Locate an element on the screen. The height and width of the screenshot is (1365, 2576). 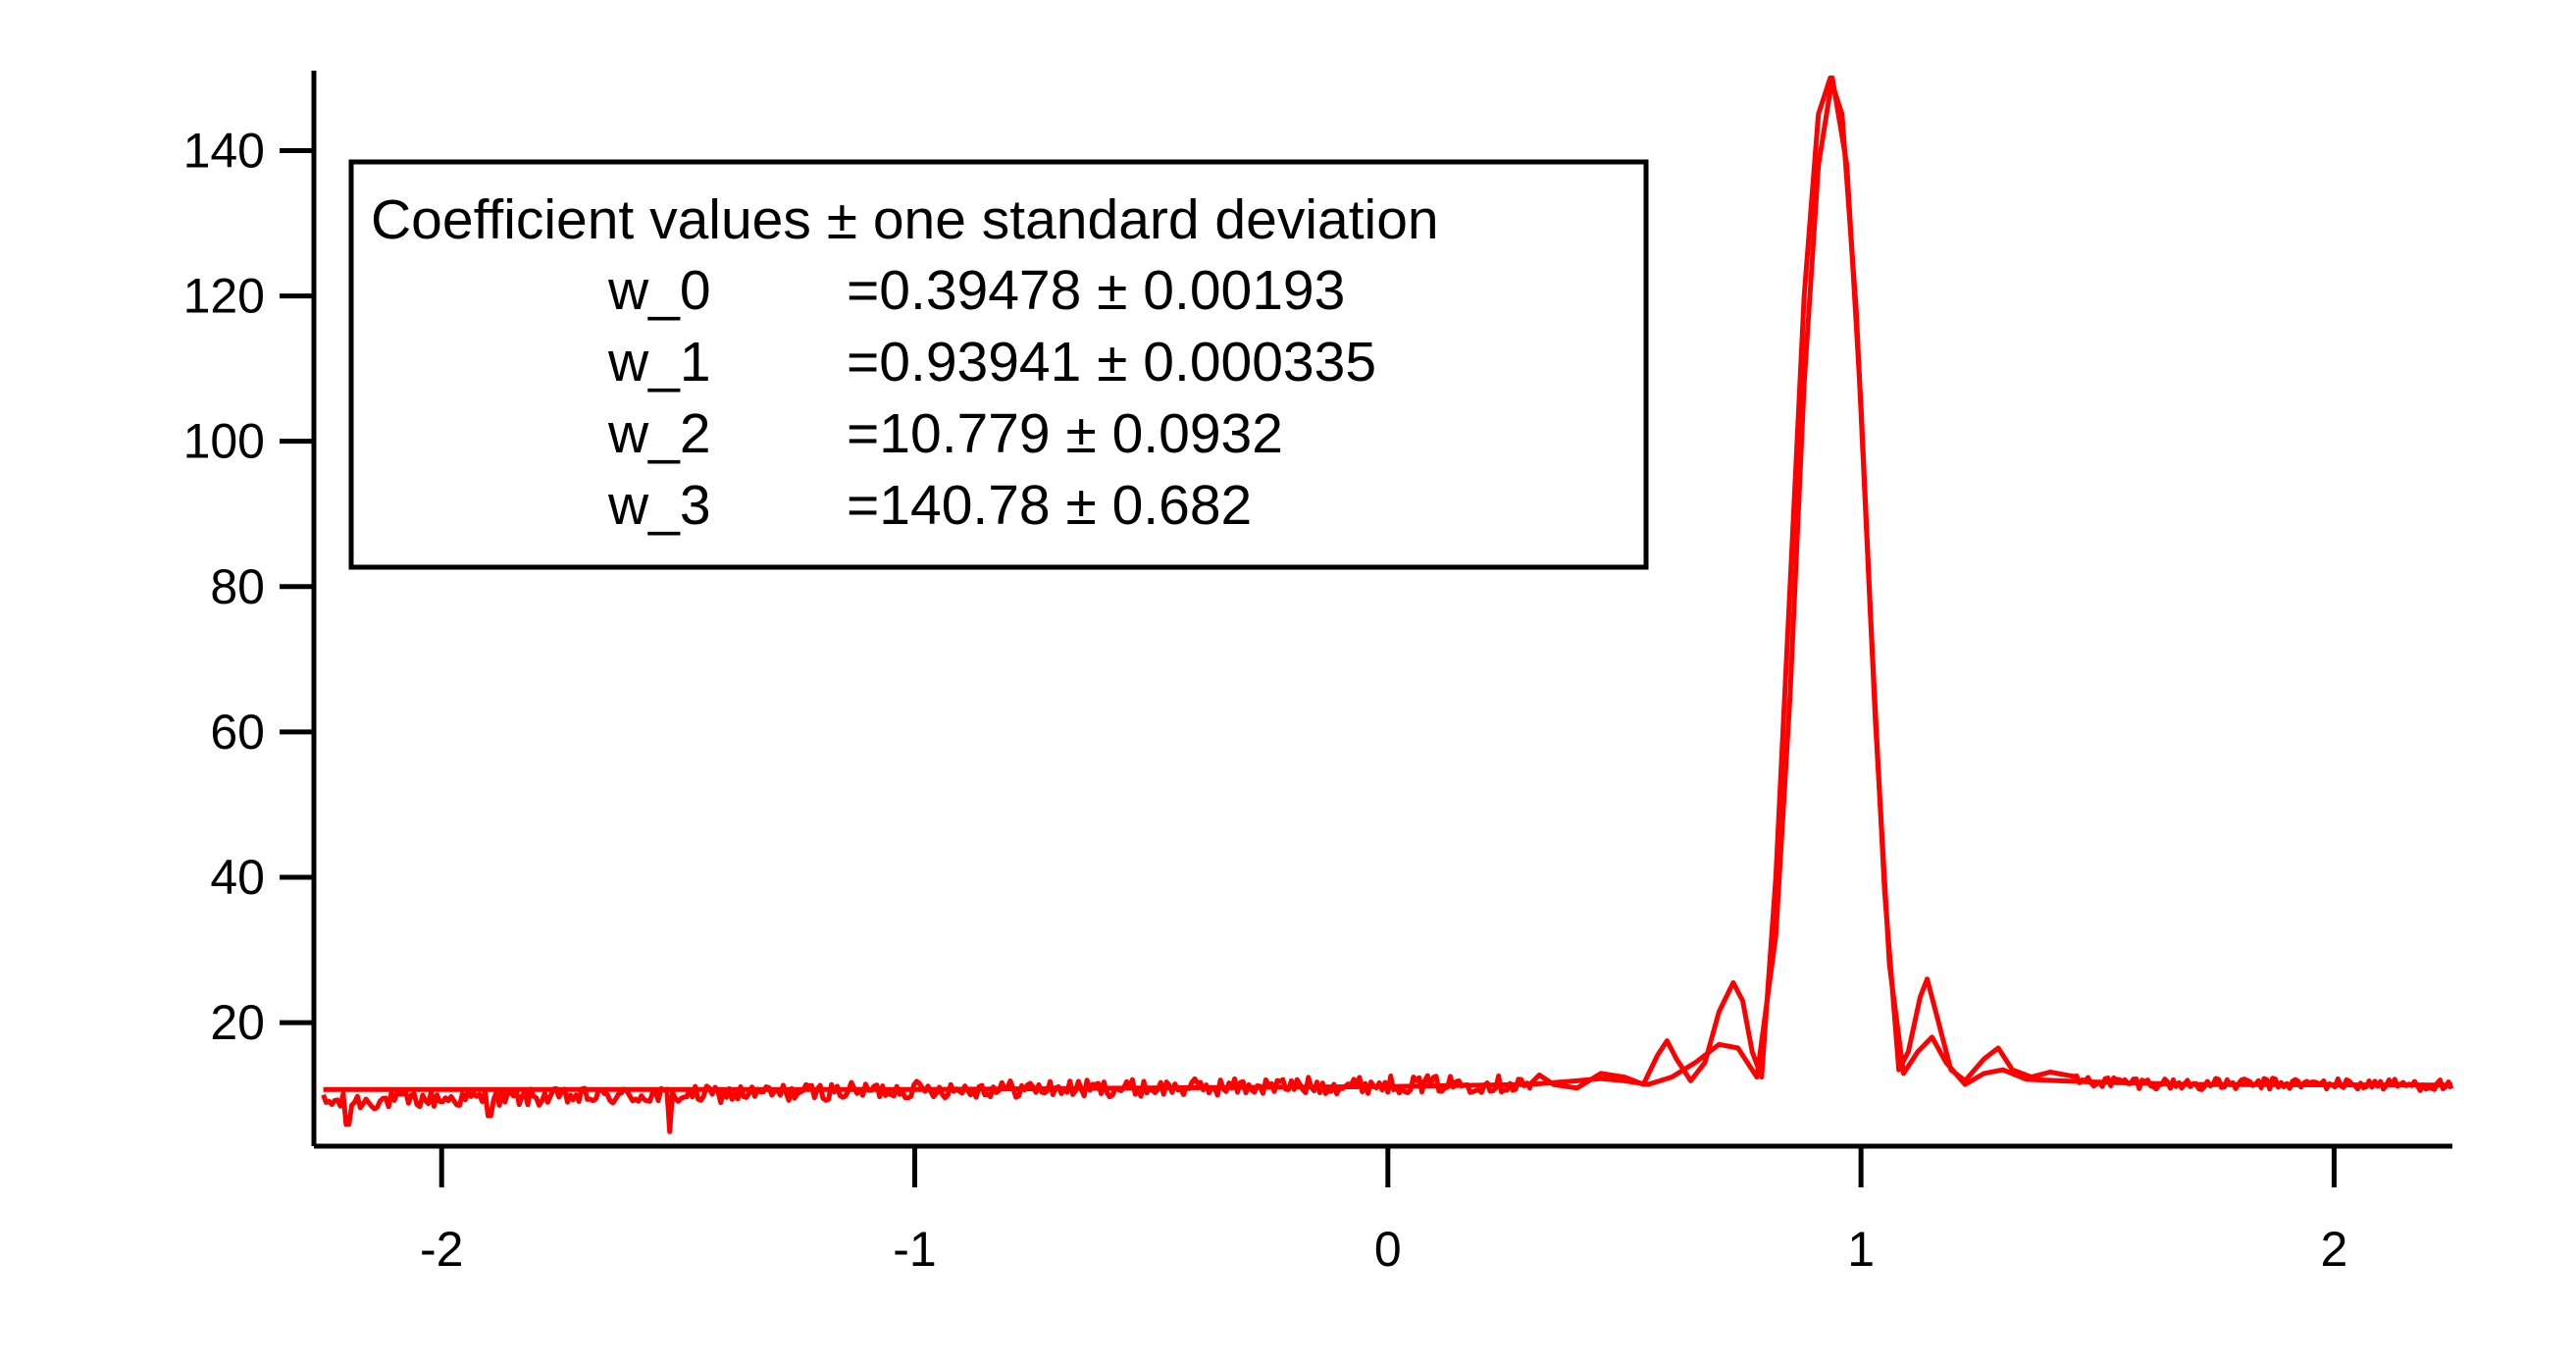
y-tick-label: 20 is located at coordinates (237, 1022).